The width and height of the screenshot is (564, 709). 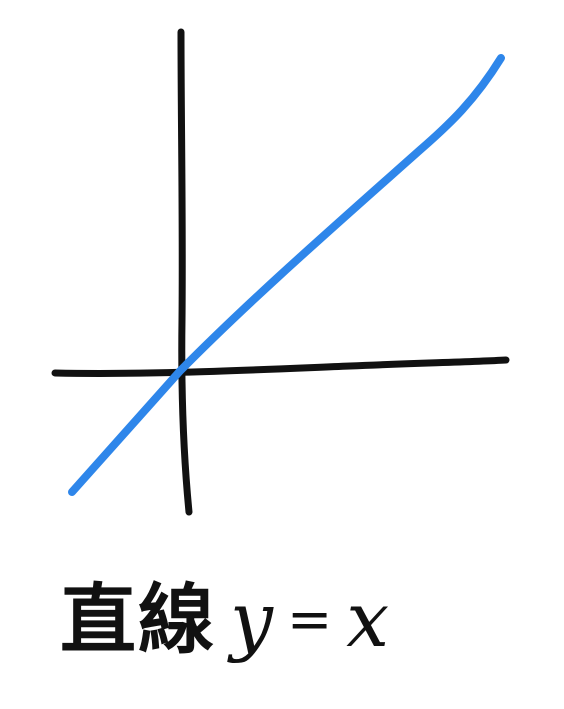 I want to click on caption-lhs: y, so click(x=251, y=619).